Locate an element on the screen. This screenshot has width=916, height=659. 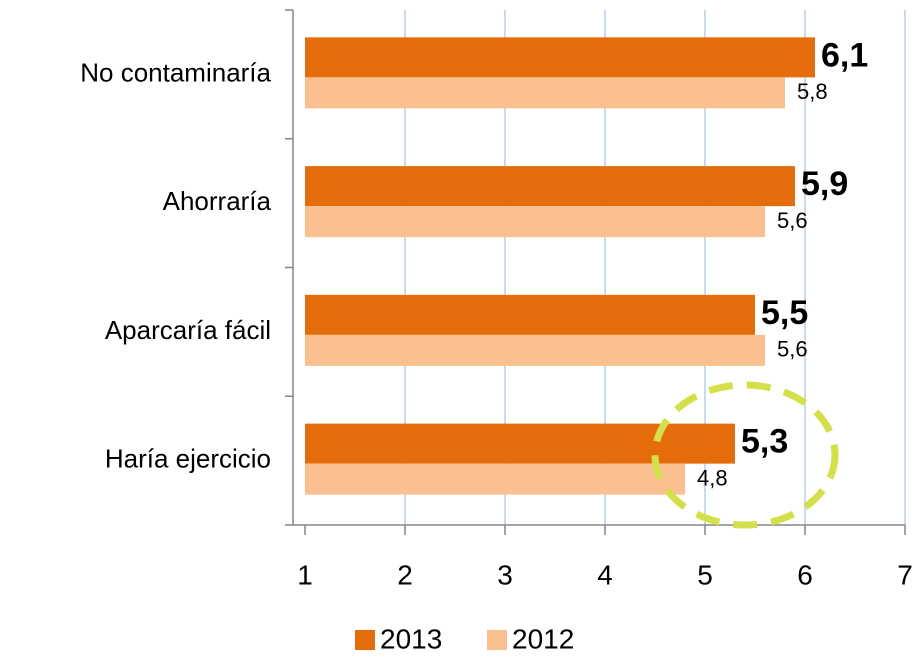
x-tick-label: 6 is located at coordinates (805, 574).